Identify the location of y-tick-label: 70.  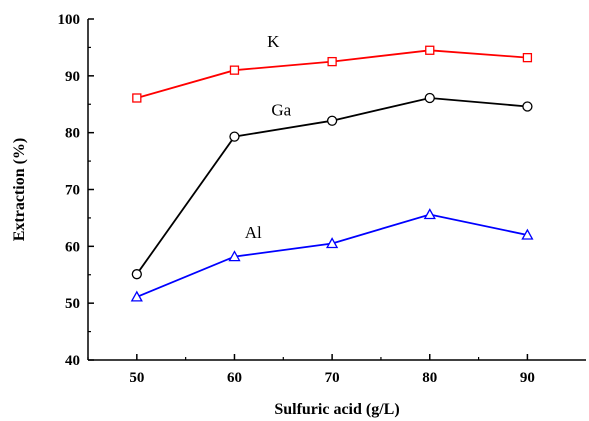
(72, 191).